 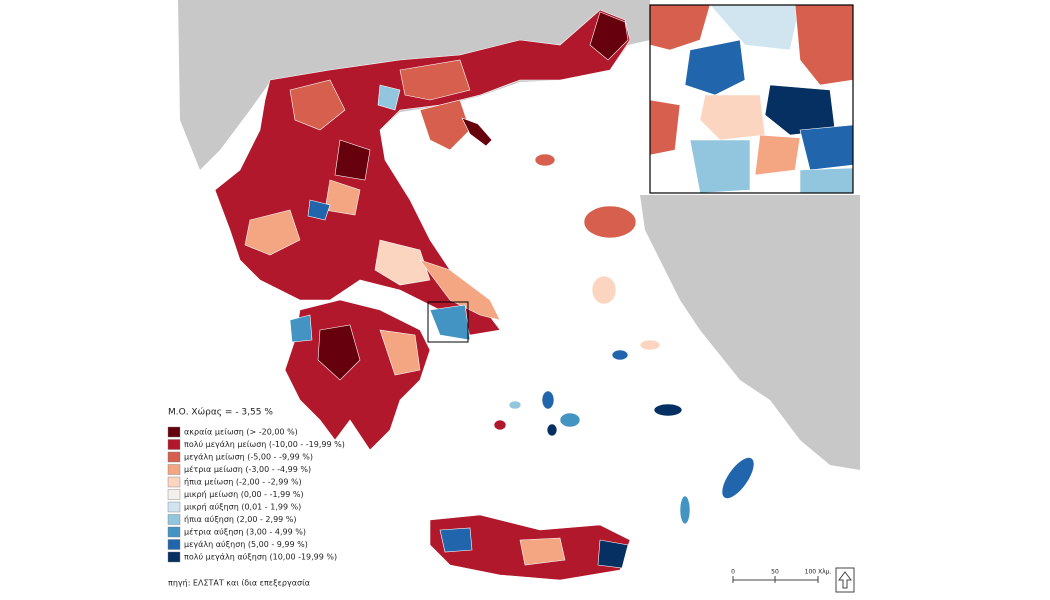 What do you see at coordinates (243, 482) in the screenshot?
I see `legend-label: ήπια μείωση (-2,00 - -2,99 %)` at bounding box center [243, 482].